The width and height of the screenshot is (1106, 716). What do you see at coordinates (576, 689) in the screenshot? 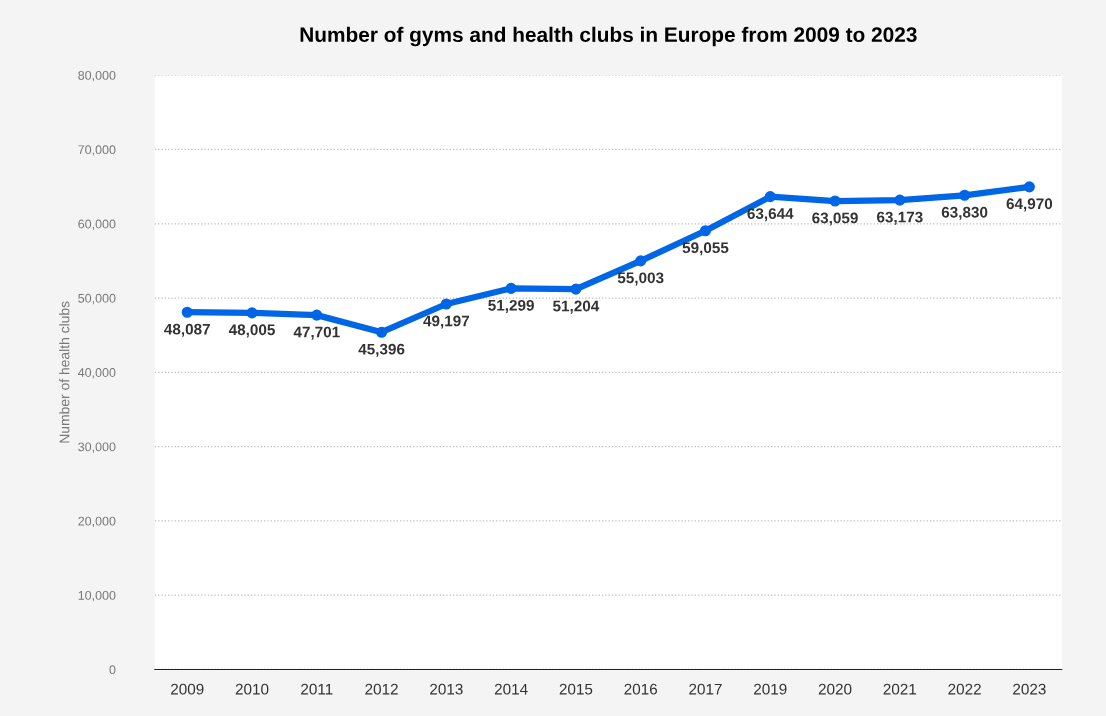
I see `x-tick-label: 2015` at bounding box center [576, 689].